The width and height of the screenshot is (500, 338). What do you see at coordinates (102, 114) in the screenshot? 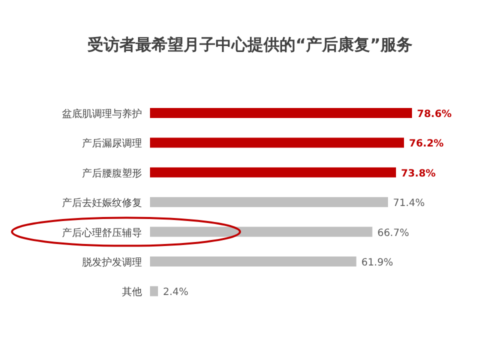
I see `y-tick-label: 盆底肌调理与养护` at bounding box center [102, 114].